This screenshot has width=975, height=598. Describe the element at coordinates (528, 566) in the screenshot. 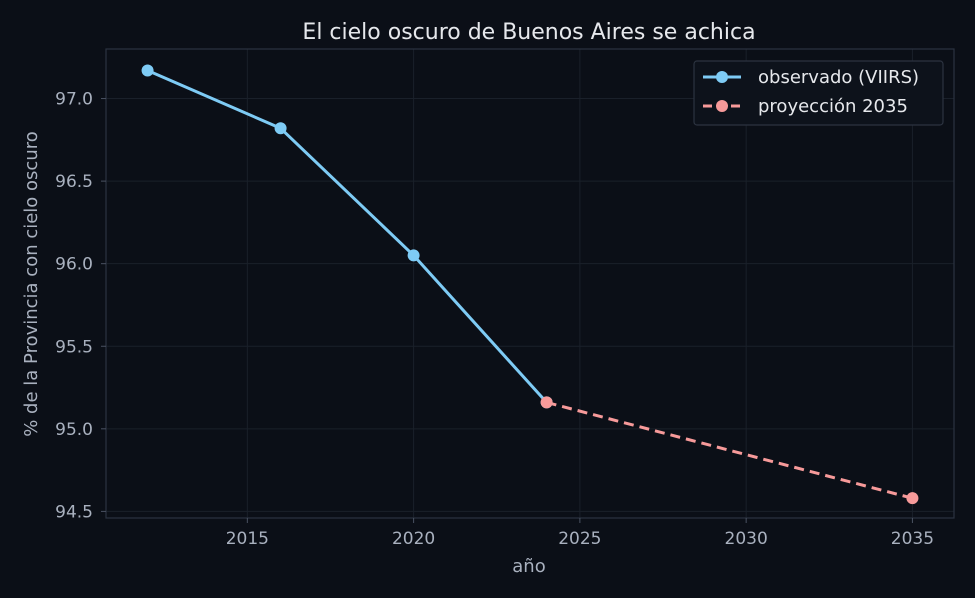

I see `x-axis-label: año` at that location.